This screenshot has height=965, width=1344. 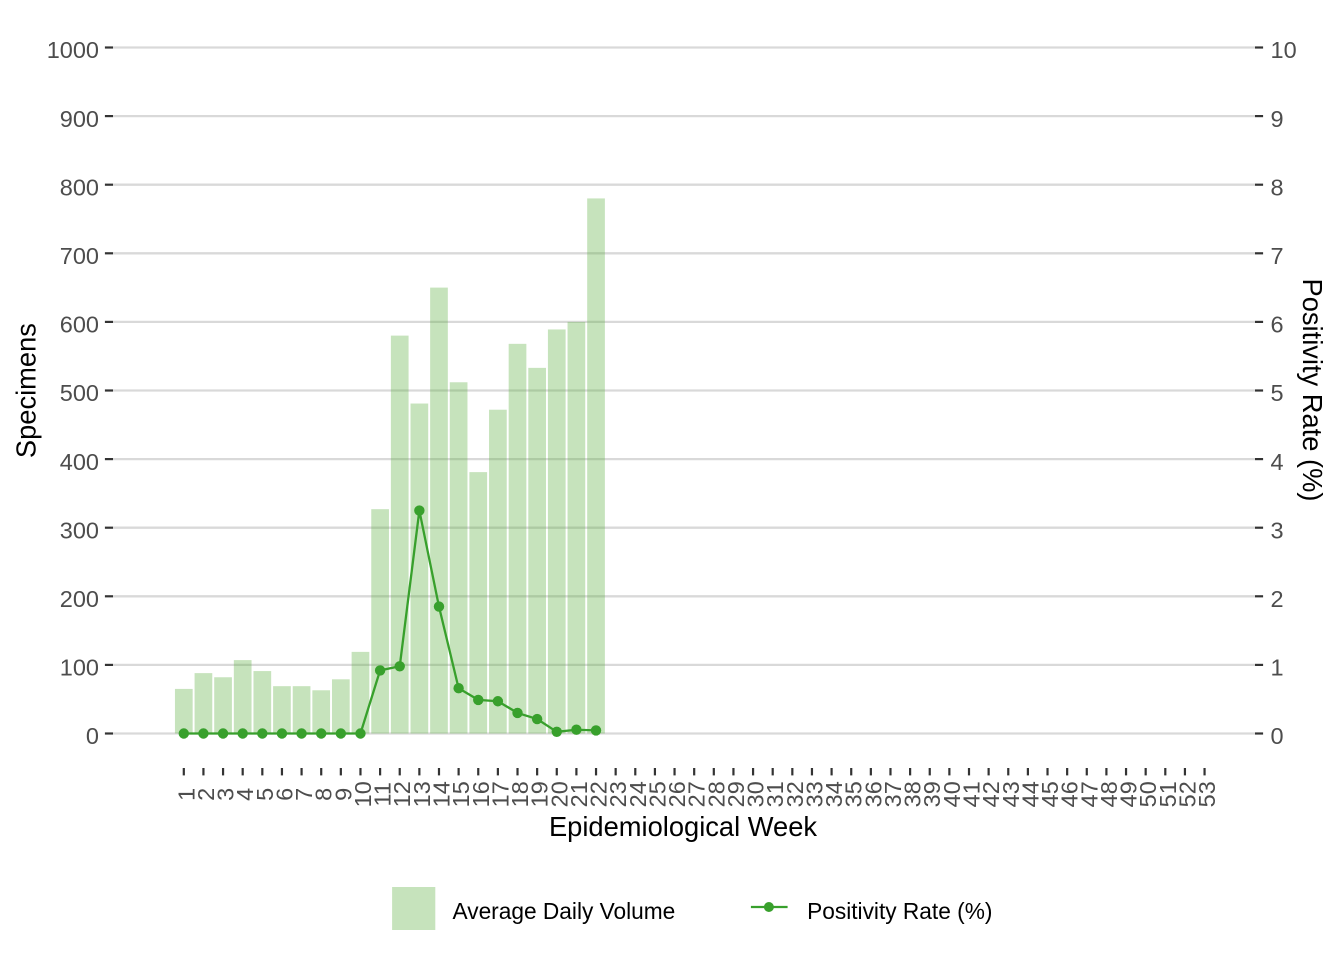 I want to click on svg-text: 500, so click(x=79, y=393).